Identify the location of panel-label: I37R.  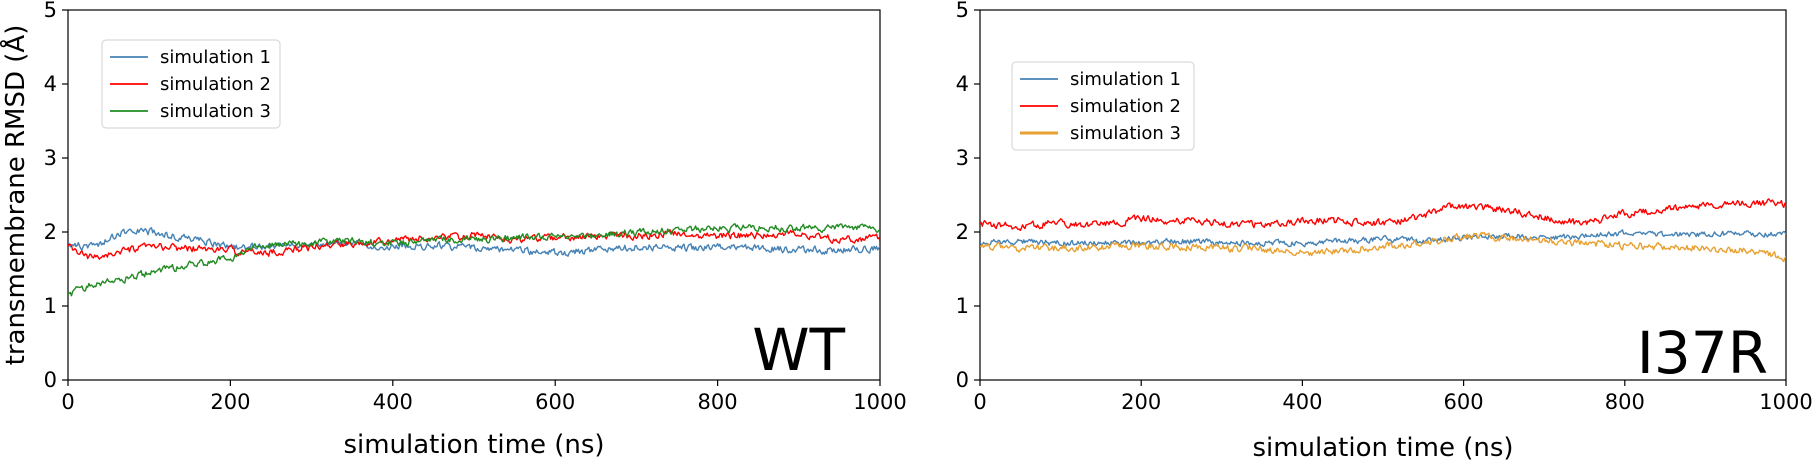
(1702, 353).